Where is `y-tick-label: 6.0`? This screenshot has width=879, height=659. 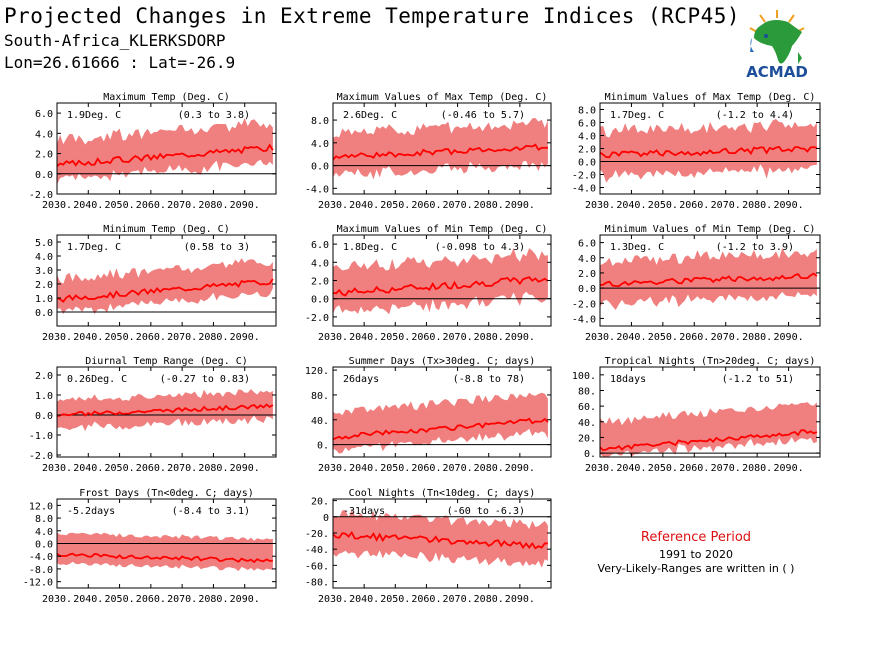
y-tick-label: 6.0 is located at coordinates (587, 244).